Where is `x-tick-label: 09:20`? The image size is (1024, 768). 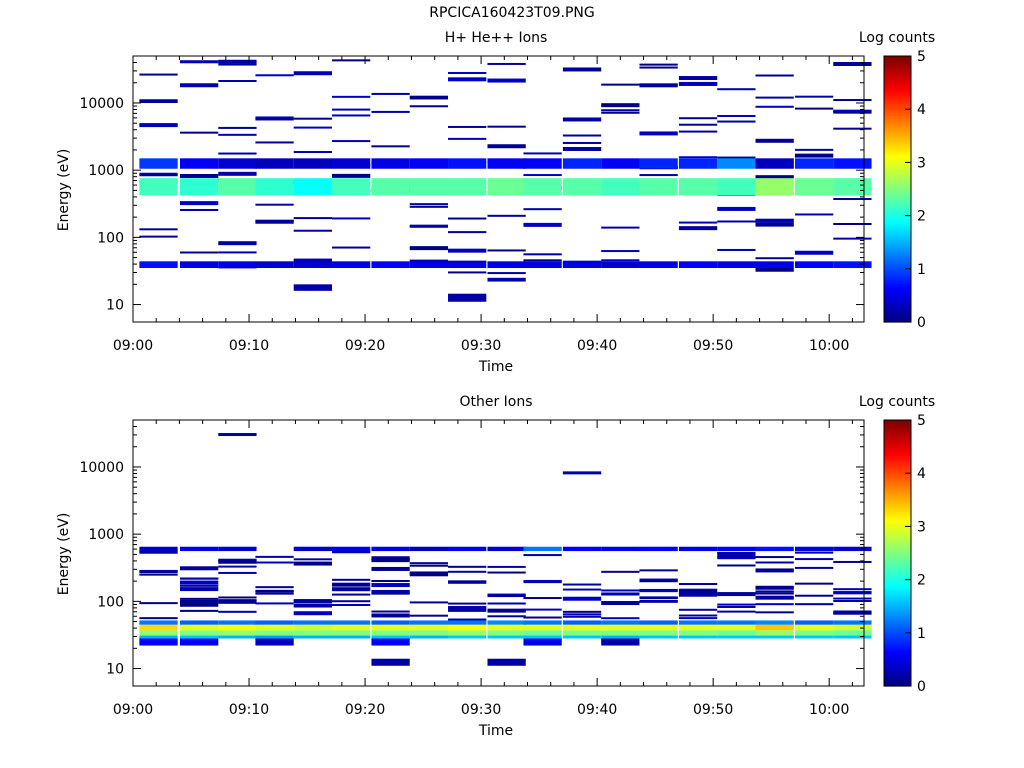 x-tick-label: 09:20 is located at coordinates (365, 346).